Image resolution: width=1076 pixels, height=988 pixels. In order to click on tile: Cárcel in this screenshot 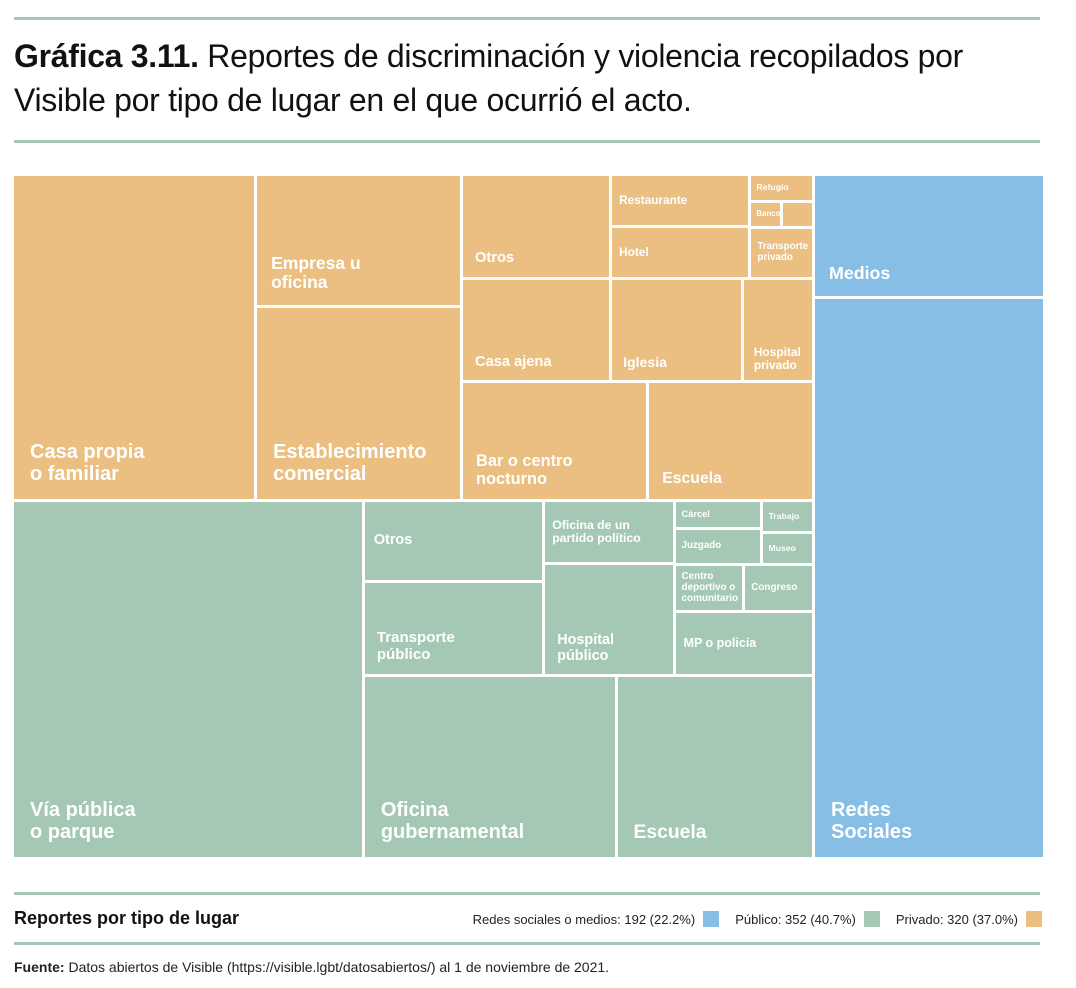, I will do `click(718, 514)`.